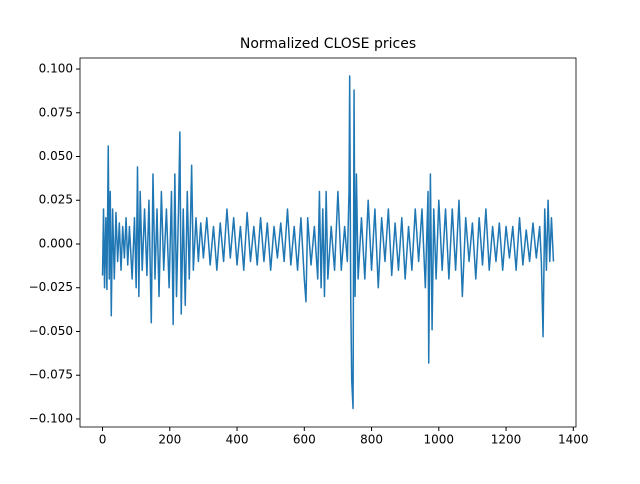 The width and height of the screenshot is (640, 484). Describe the element at coordinates (439, 440) in the screenshot. I see `x-tick-label: 1000` at that location.